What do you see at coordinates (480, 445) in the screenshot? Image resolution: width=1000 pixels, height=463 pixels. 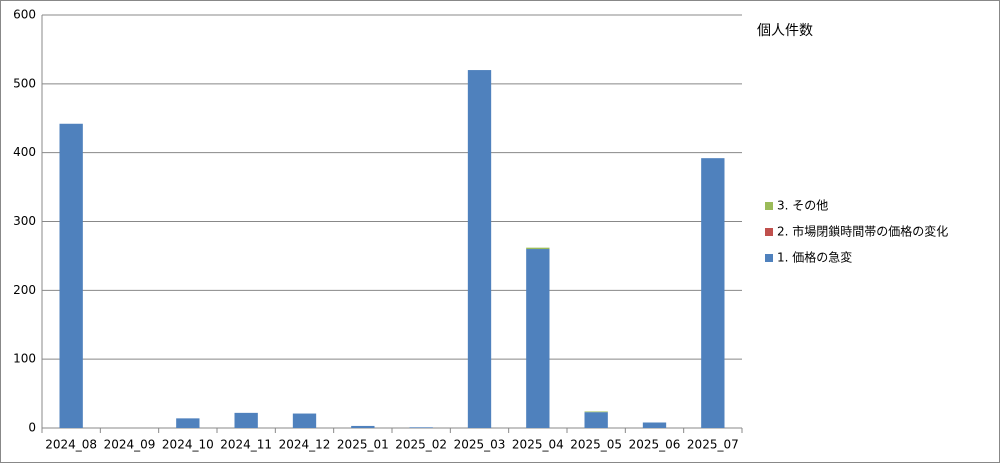 I see `x-tick-label: 2025_03` at bounding box center [480, 445].